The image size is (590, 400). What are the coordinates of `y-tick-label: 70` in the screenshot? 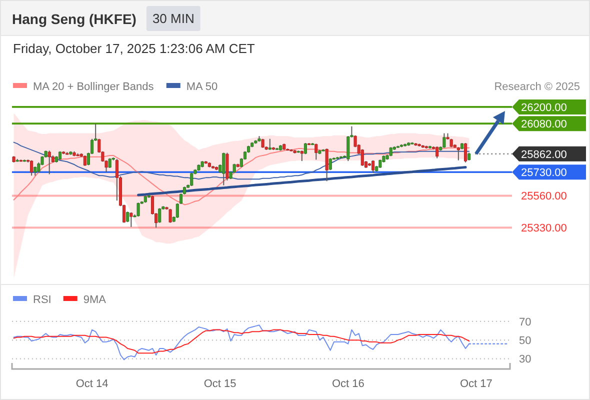 It's located at (525, 322).